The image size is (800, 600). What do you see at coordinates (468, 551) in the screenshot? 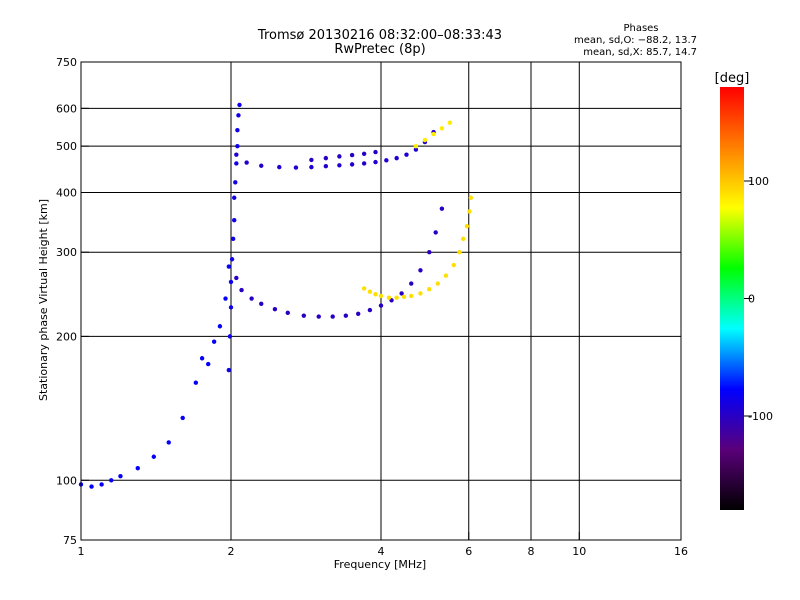
I see `x-tick-label: 6` at bounding box center [468, 551].